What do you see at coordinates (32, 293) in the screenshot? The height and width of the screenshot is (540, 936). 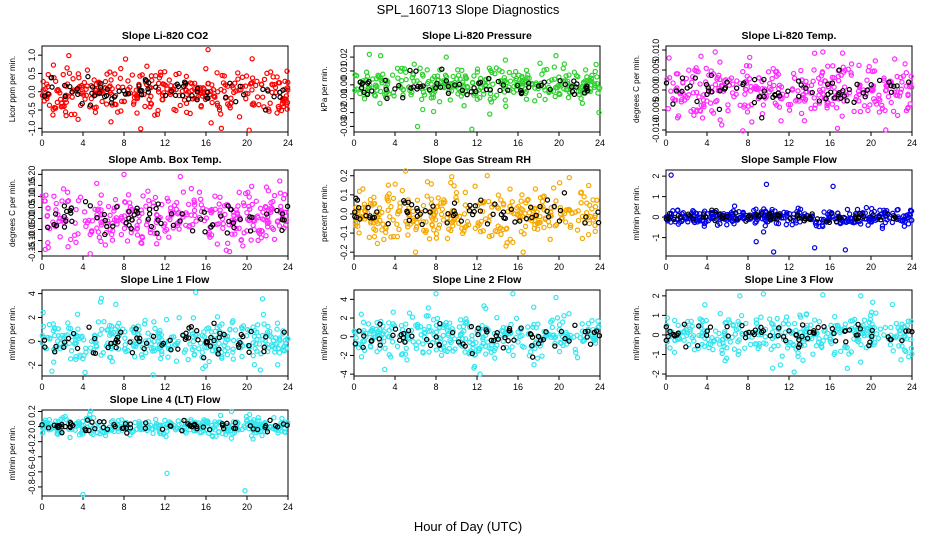 I see `y-tick-label: 4` at bounding box center [32, 293].